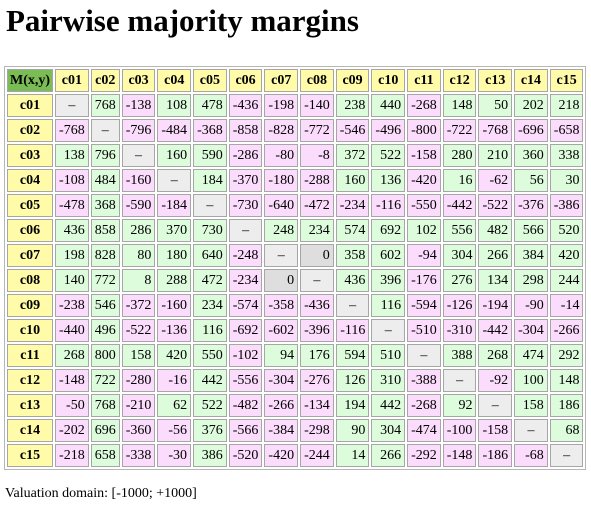 The width and height of the screenshot is (591, 509). Describe the element at coordinates (495, 180) in the screenshot. I see `margin-cell: -62` at that location.